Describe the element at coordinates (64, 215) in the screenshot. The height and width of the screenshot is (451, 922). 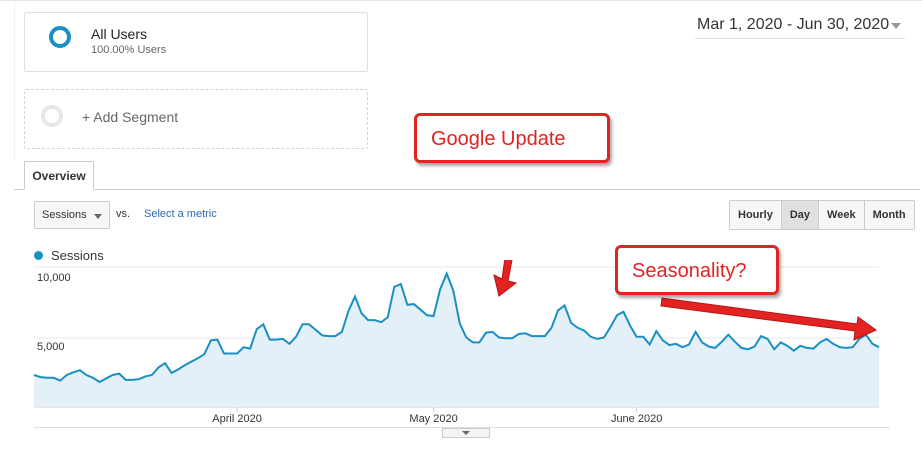
I see `metric-select-value: Sessions` at that location.